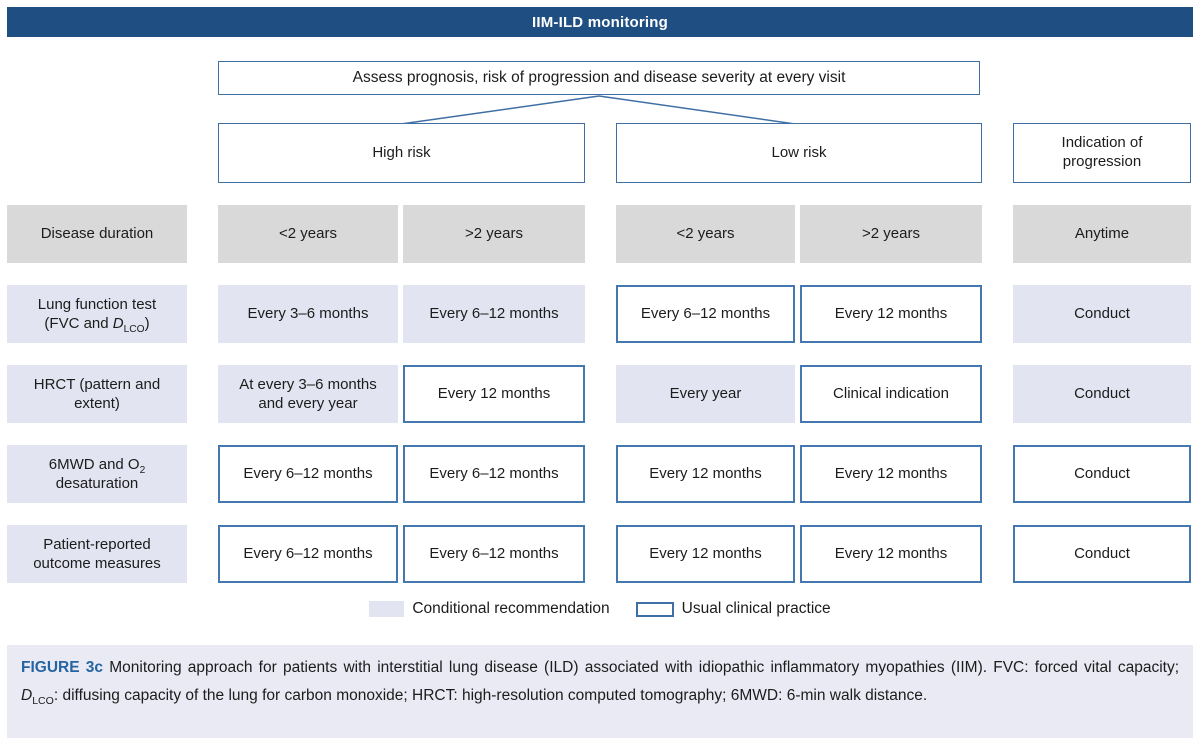 This screenshot has width=1200, height=745. I want to click on row-label-proms: Patient-reported outcome measures, so click(97, 554).